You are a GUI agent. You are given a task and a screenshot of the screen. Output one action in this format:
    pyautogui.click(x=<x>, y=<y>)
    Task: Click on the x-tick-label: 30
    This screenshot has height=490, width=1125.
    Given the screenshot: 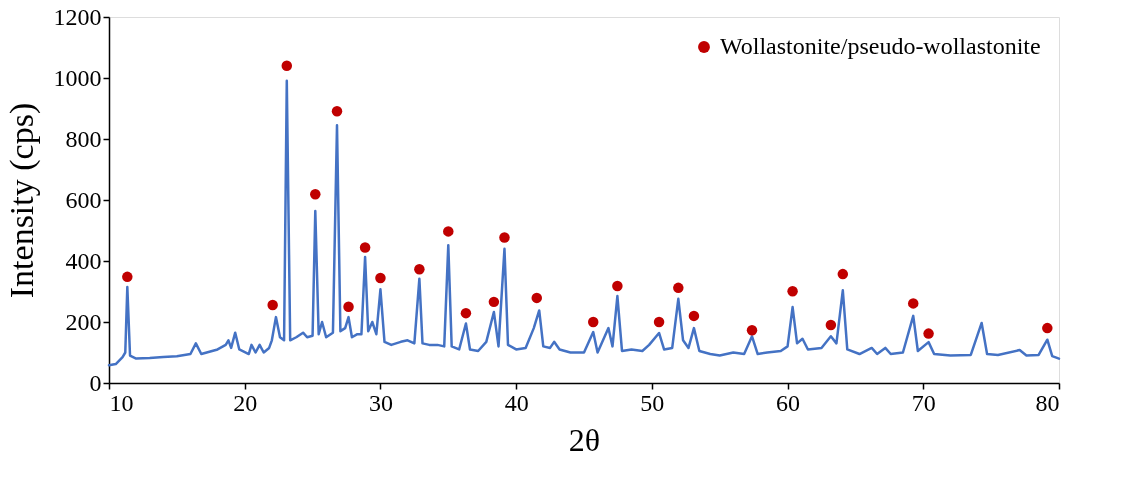 What is the action you would take?
    pyautogui.click(x=380, y=402)
    